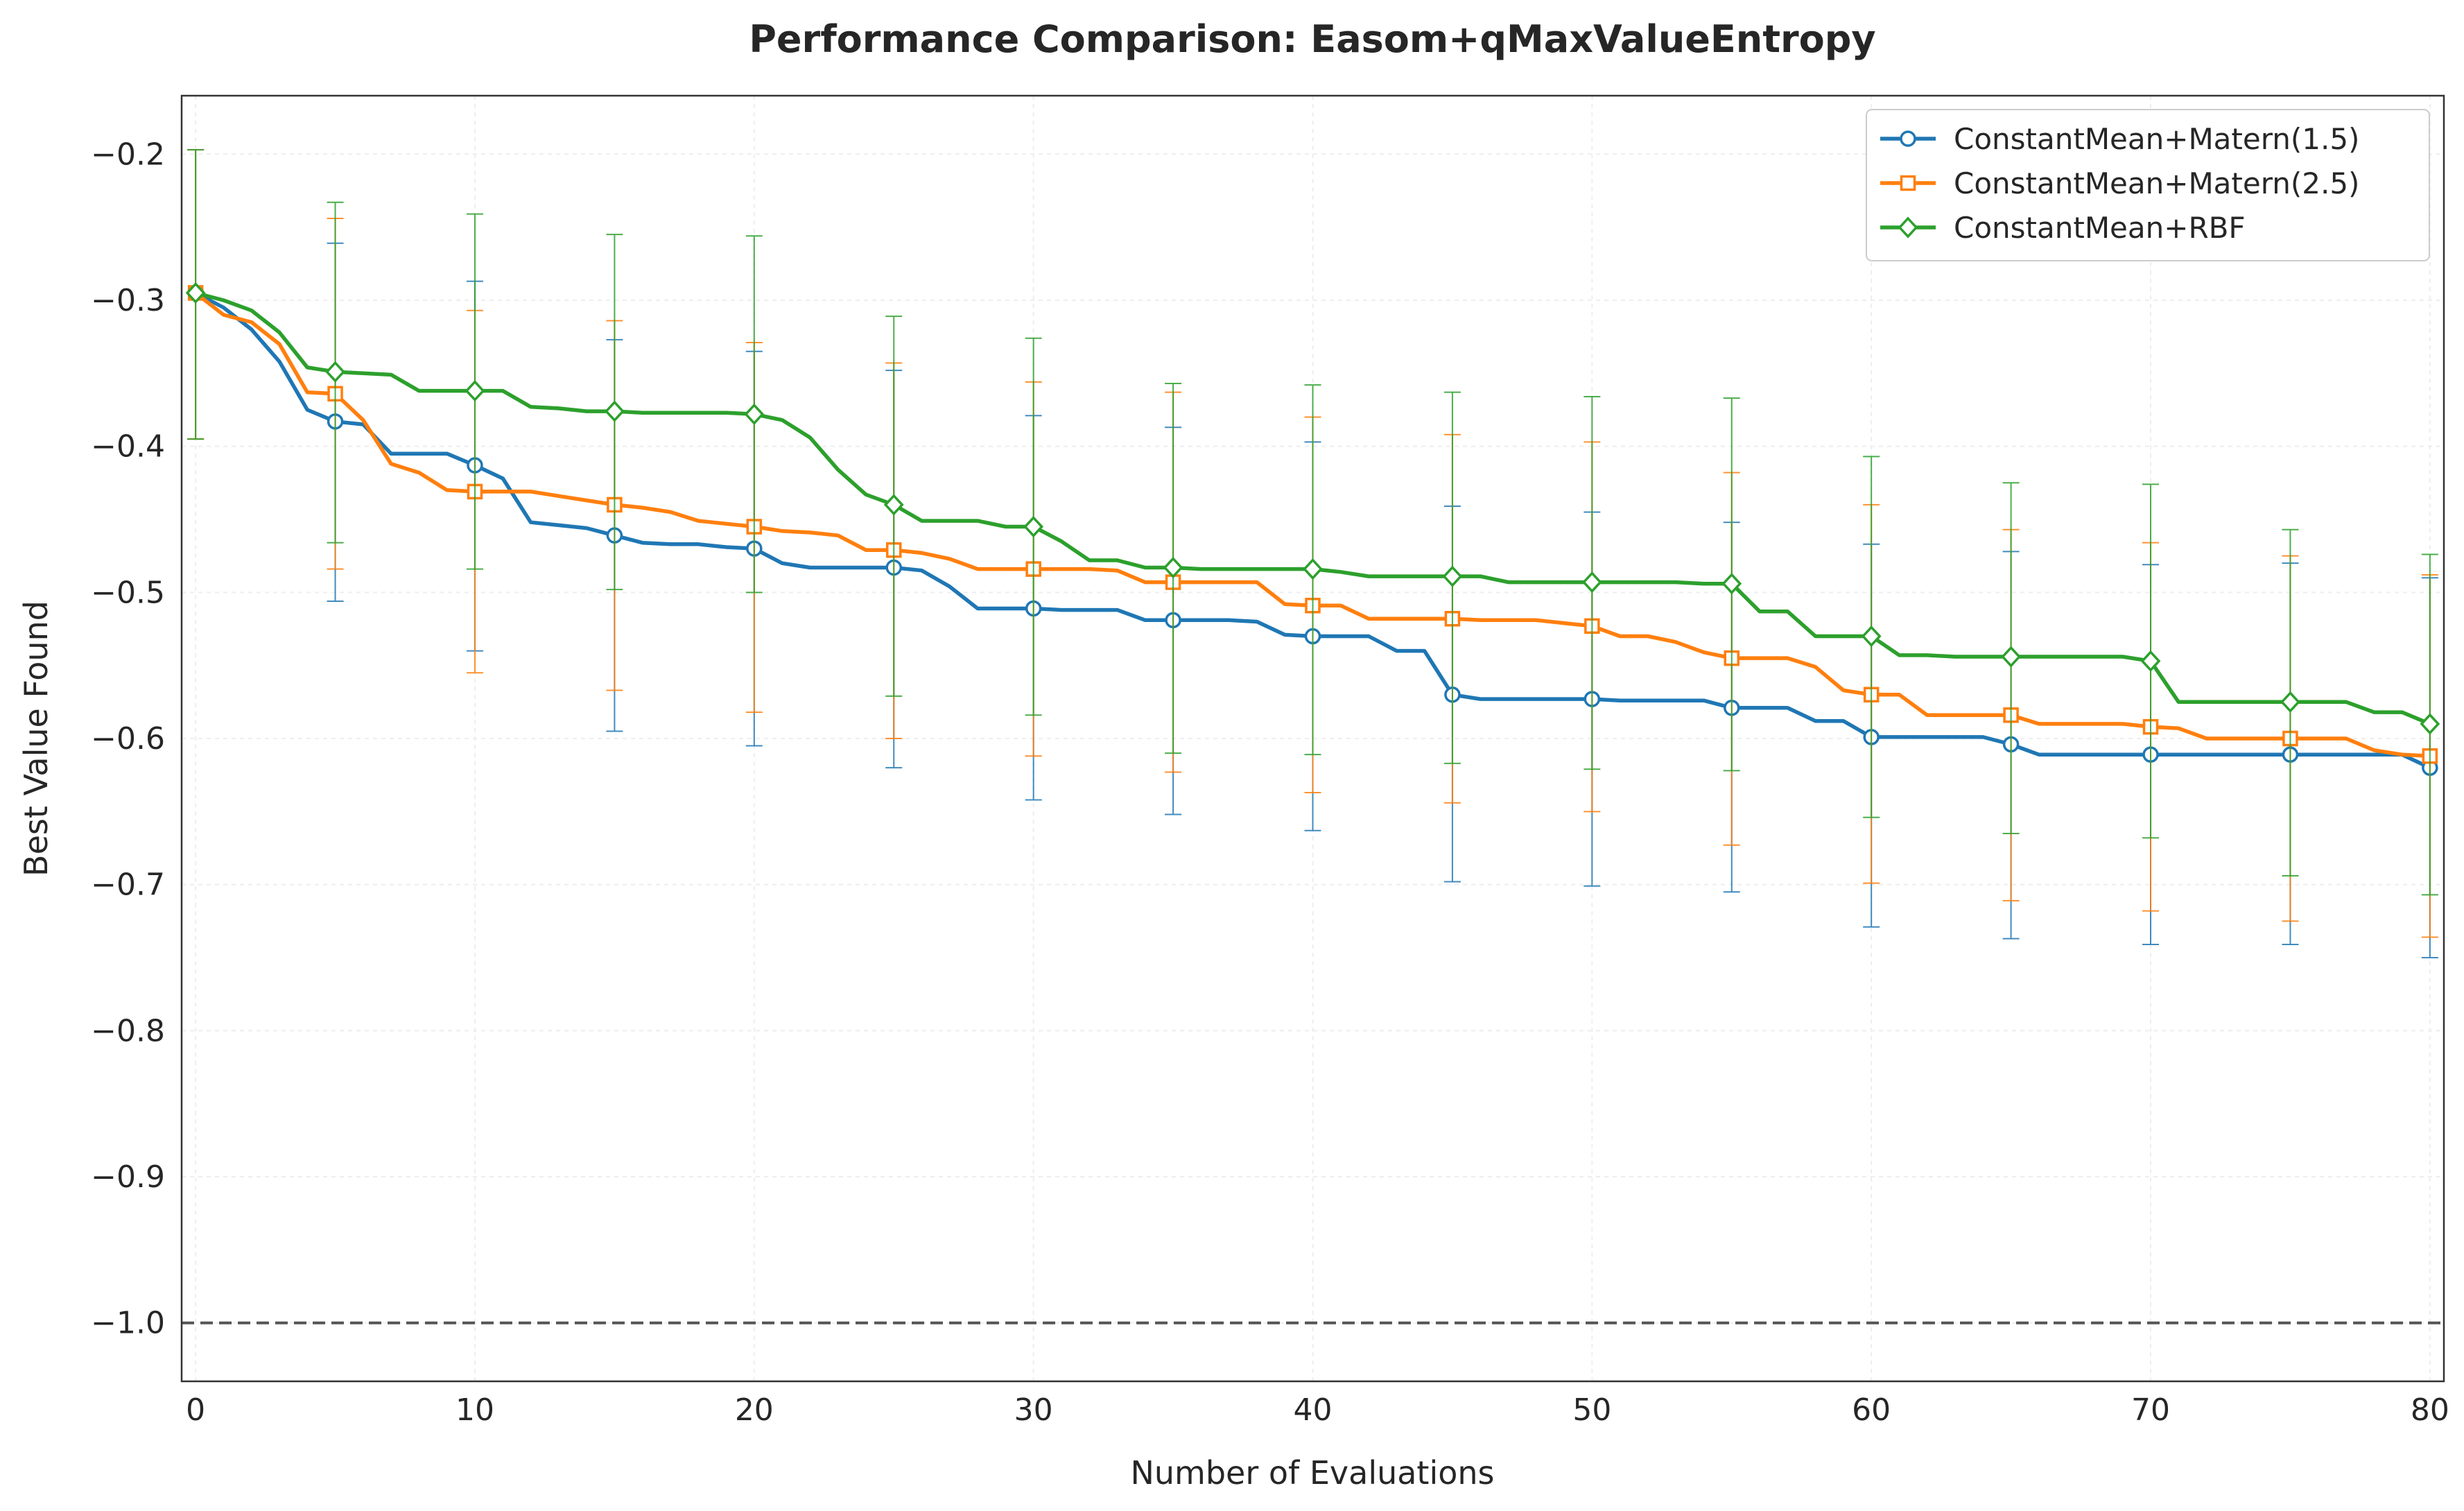 The image size is (2464, 1511). I want to click on x-tick-labels: 0 10 20 30 40 50 60 70 80, so click(1318, 1410).